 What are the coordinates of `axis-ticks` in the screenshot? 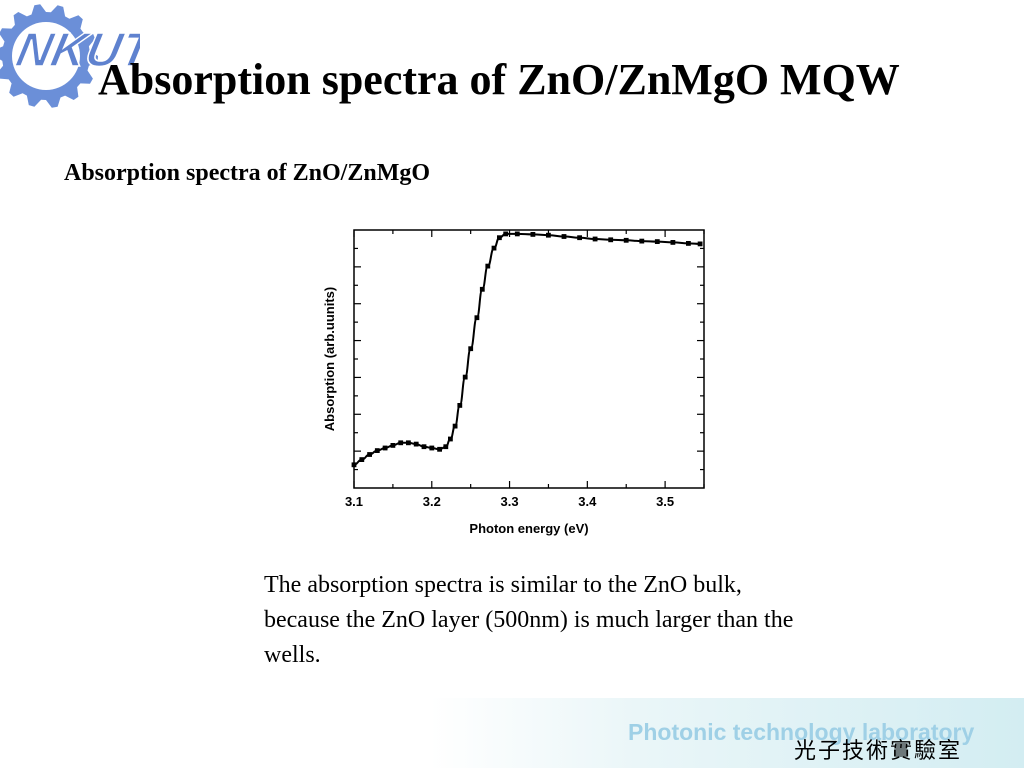 It's located at (529, 359).